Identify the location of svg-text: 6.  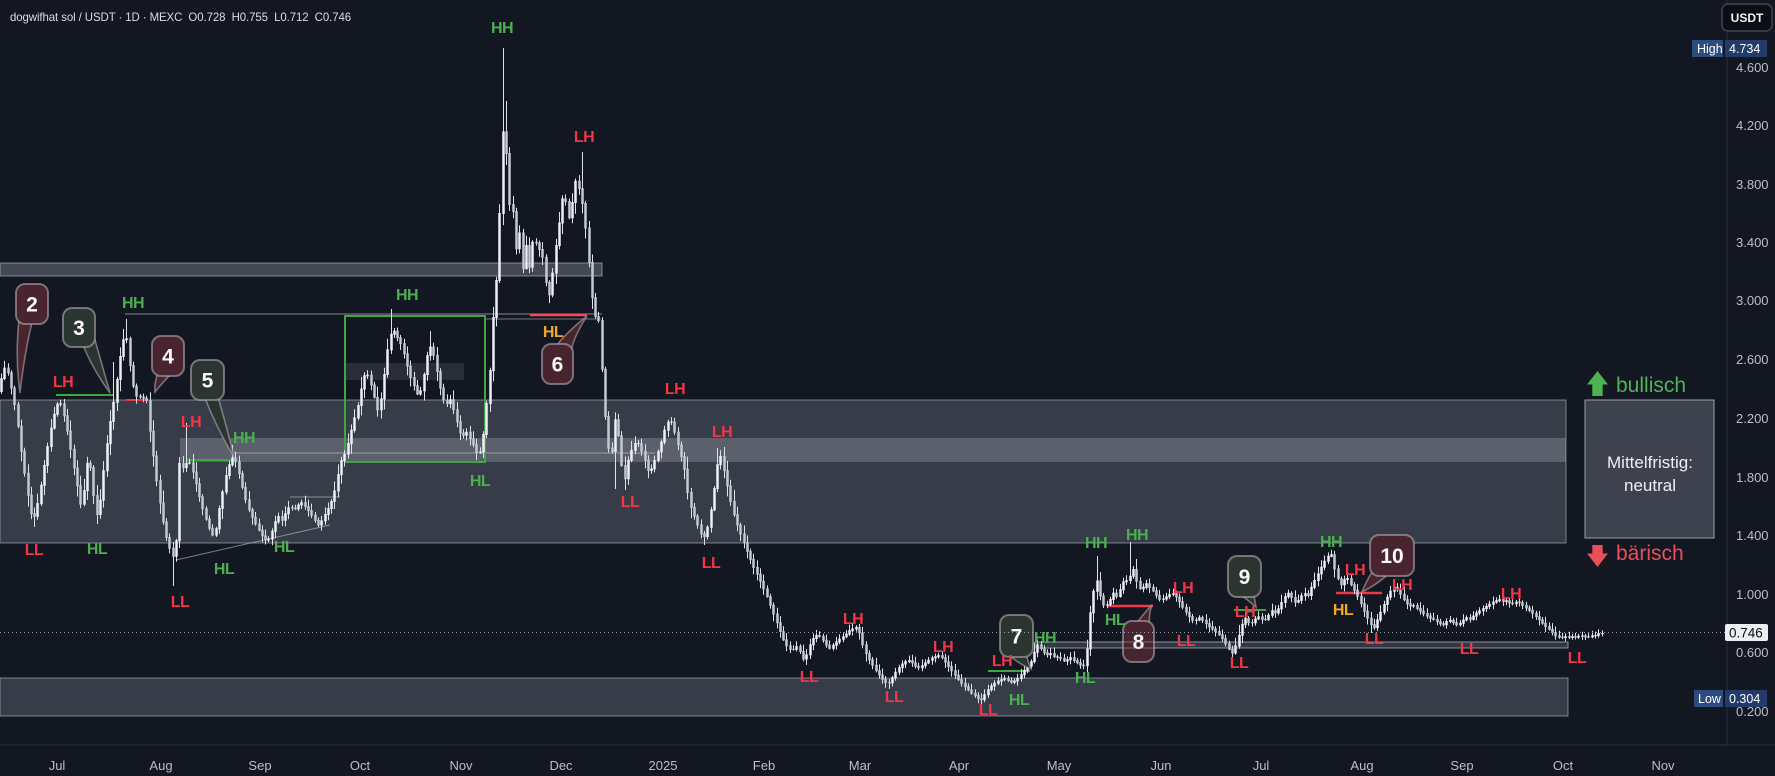
(558, 365).